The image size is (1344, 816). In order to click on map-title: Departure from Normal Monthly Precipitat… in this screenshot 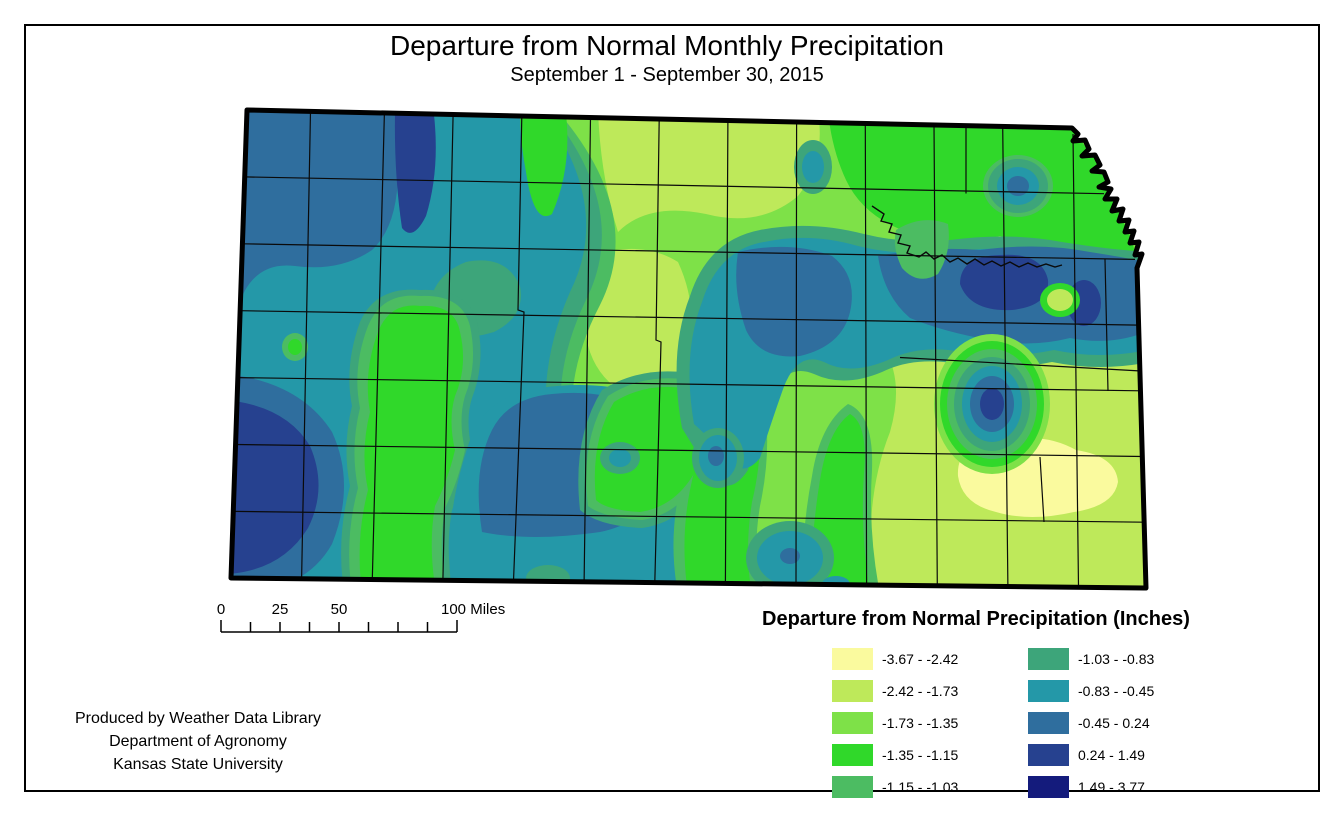, I will do `click(667, 45)`.